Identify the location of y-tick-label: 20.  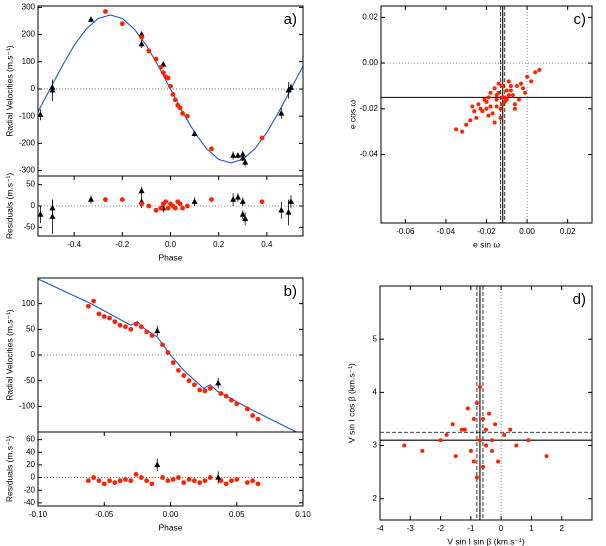
(30, 464).